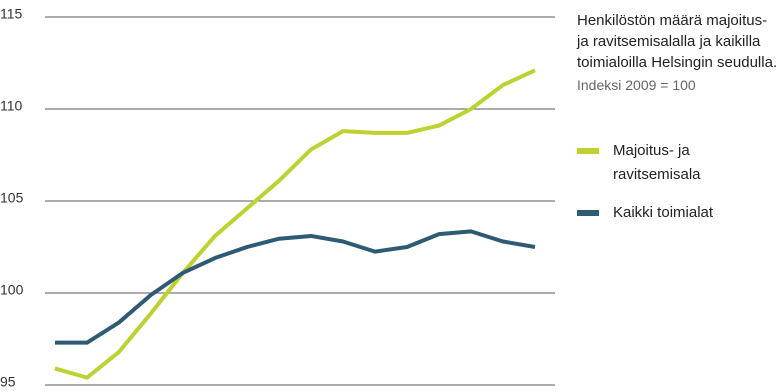 The width and height of the screenshot is (784, 392). What do you see at coordinates (12, 198) in the screenshot?
I see `y-tick-label: 105` at bounding box center [12, 198].